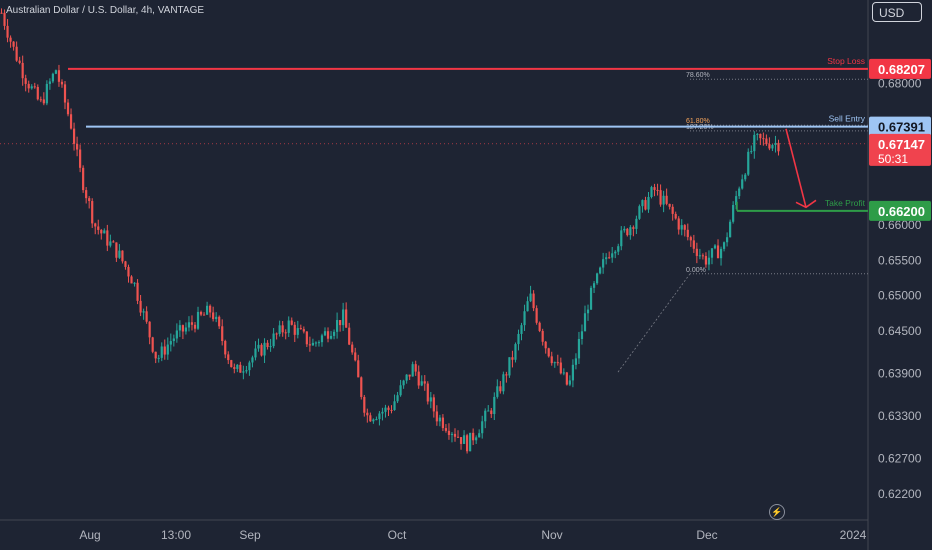 Image resolution: width=932 pixels, height=550 pixels. What do you see at coordinates (900, 126) in the screenshot?
I see `price-badge` at bounding box center [900, 126].